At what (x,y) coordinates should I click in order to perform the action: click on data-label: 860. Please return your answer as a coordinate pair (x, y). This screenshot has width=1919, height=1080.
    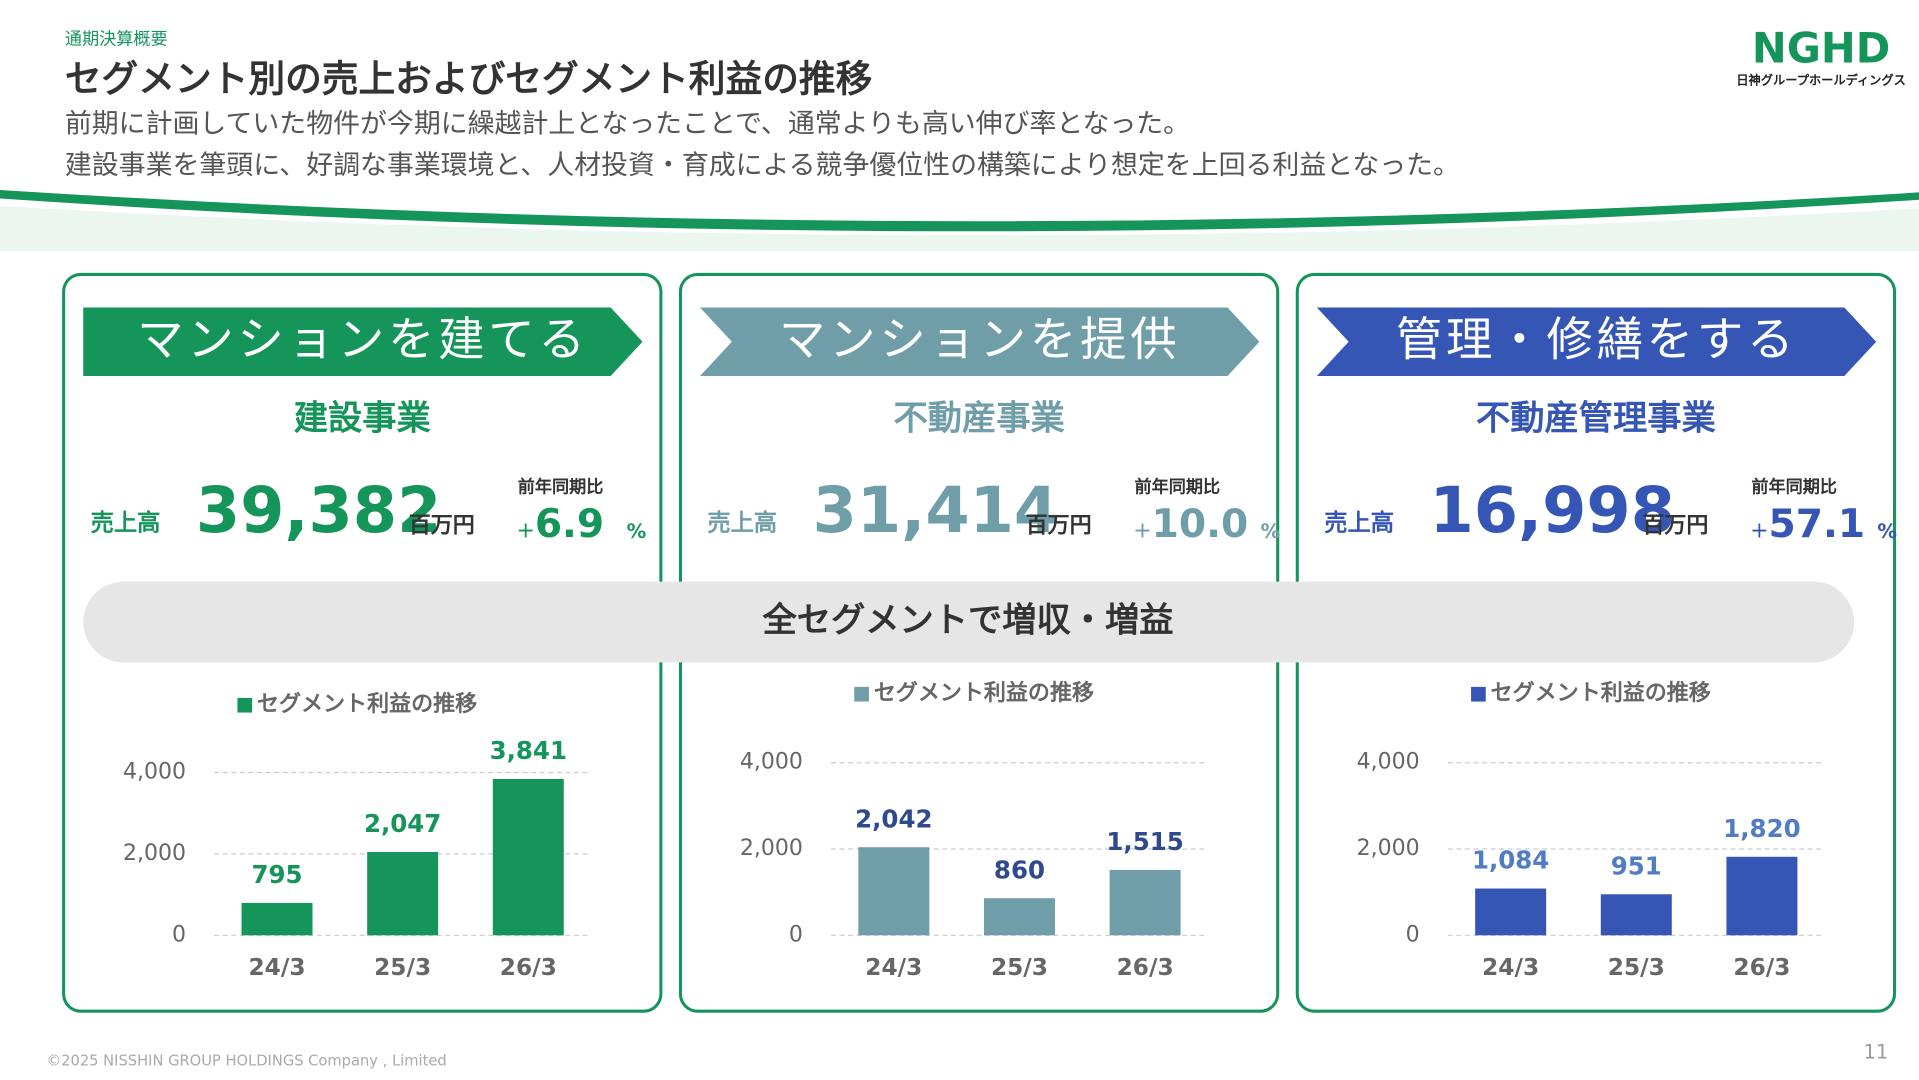
    Looking at the image, I should click on (1019, 869).